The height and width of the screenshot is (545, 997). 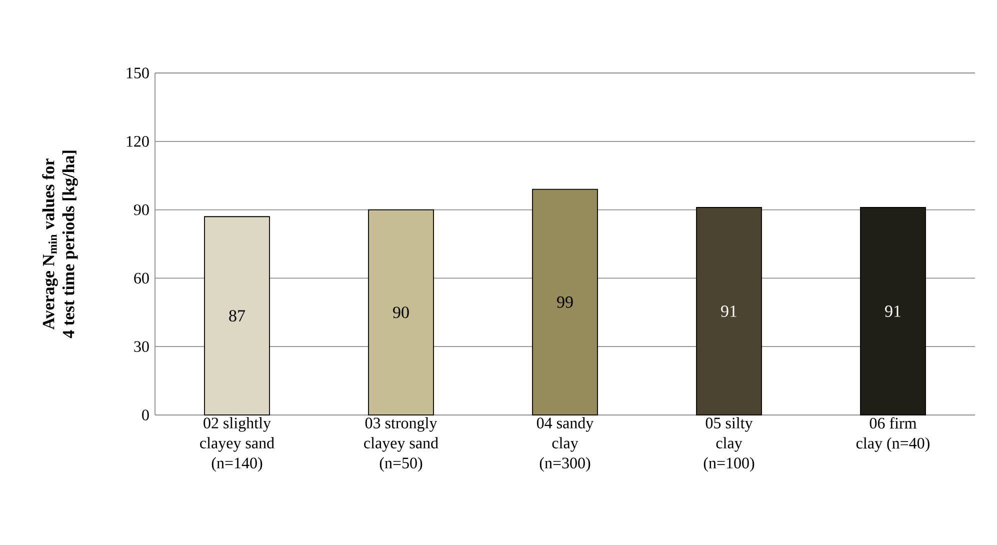 What do you see at coordinates (137, 141) in the screenshot?
I see `y-tick-label: 120` at bounding box center [137, 141].